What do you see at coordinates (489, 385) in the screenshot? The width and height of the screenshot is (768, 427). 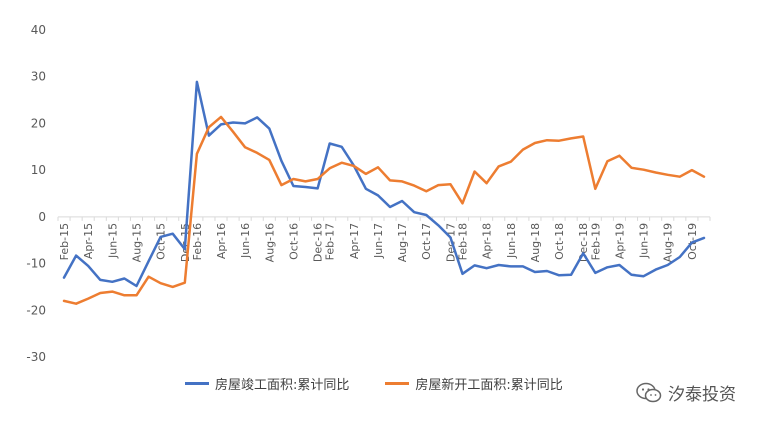 I see `legend-label-new-starts: 房屋新开工面积:累计同比` at bounding box center [489, 385].